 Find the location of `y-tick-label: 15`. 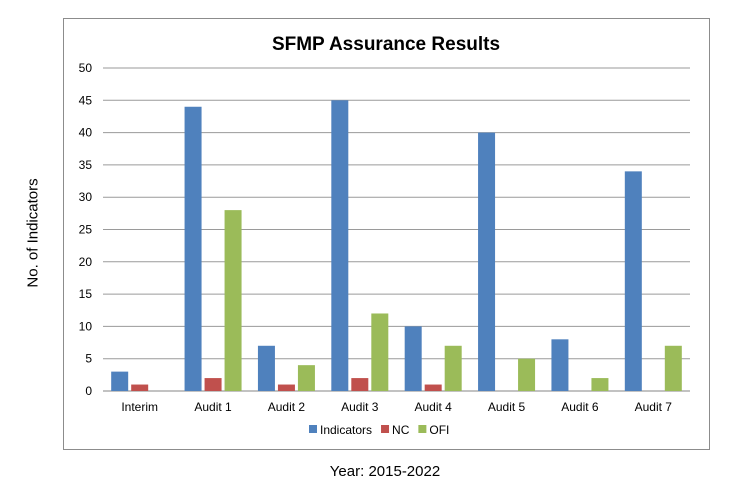

y-tick-label: 15 is located at coordinates (86, 294).